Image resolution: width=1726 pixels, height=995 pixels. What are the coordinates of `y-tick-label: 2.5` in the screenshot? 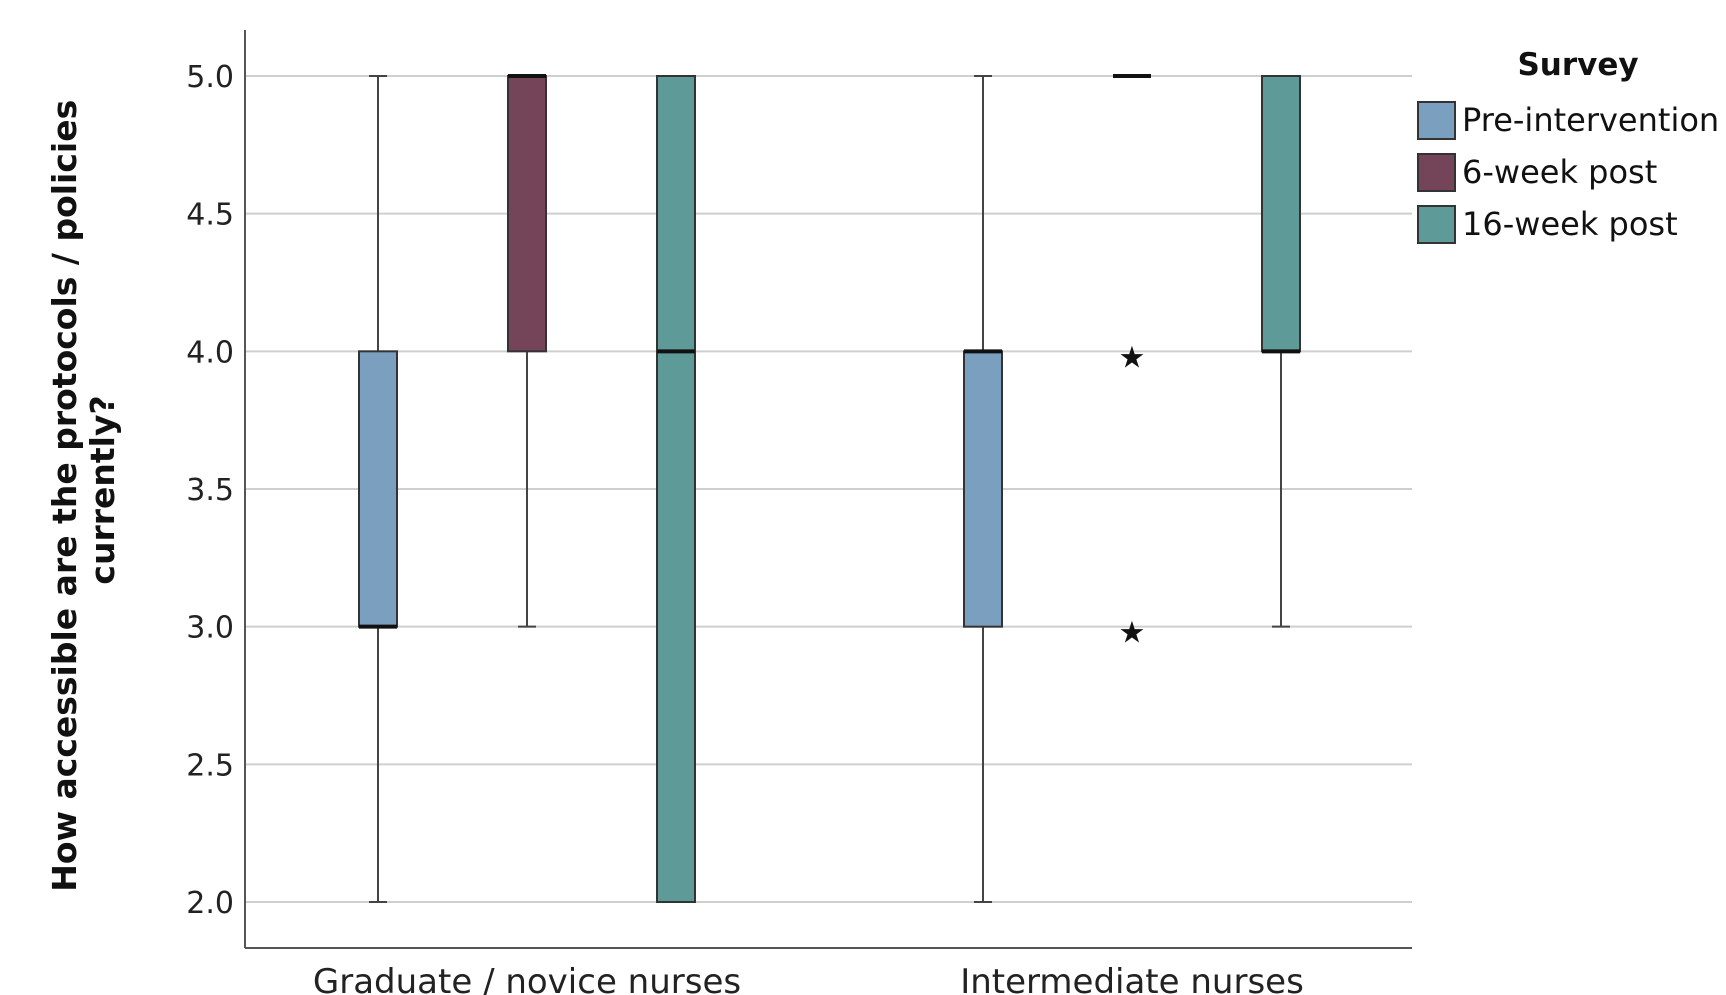 It's located at (210, 765).